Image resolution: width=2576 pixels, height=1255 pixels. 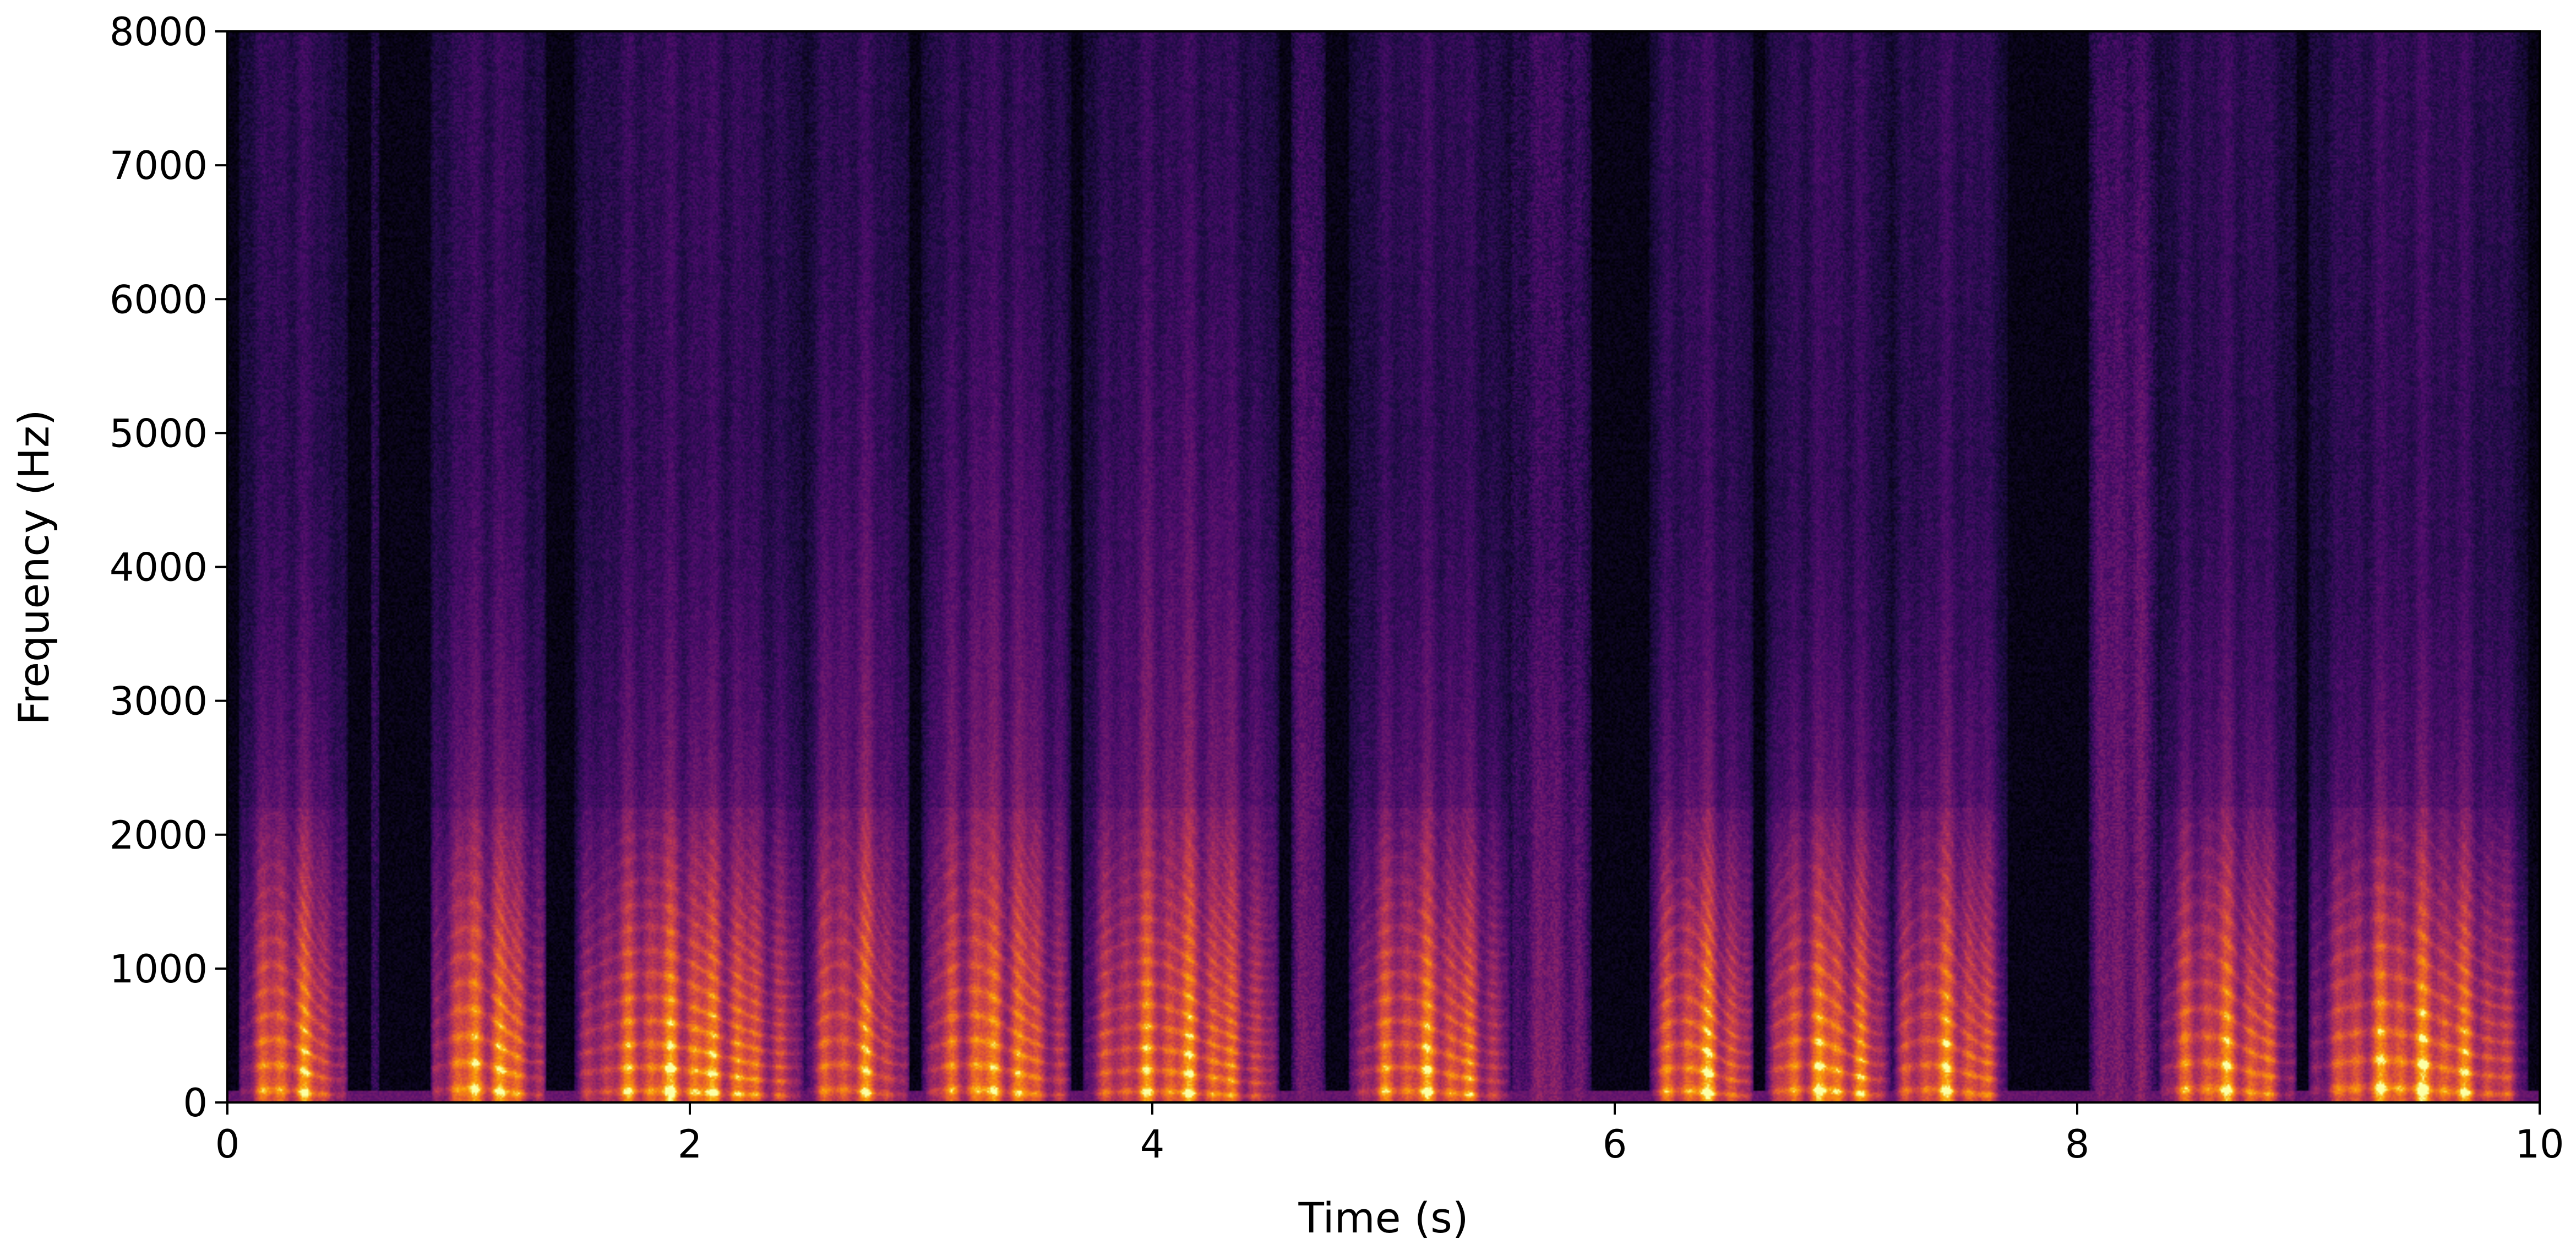 I want to click on y-axis-label: Frequency (Hz), so click(x=33, y=567).